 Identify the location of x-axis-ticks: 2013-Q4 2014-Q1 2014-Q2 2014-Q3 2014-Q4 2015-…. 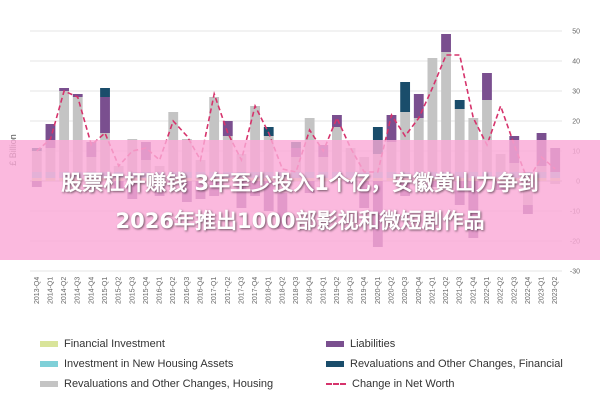
(296, 290).